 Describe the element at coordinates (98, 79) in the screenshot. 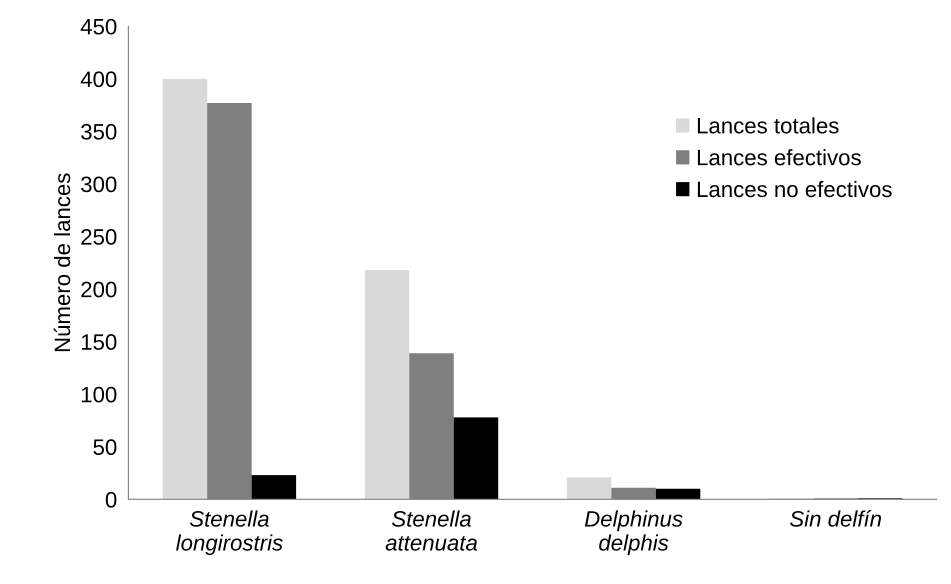

I see `y-tick-label: 400` at that location.